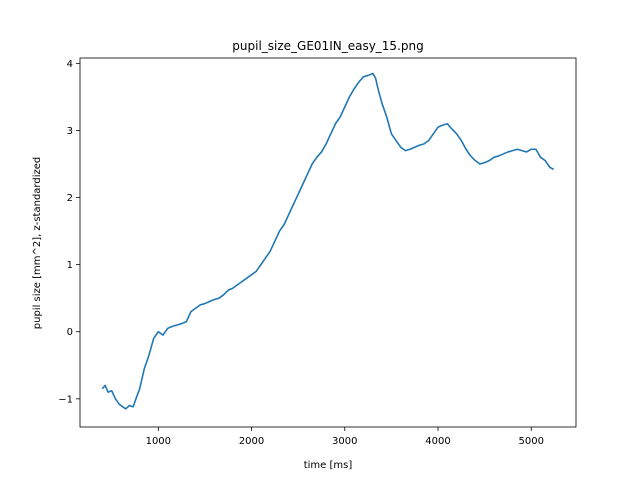  Describe the element at coordinates (69, 232) in the screenshot. I see `y-axis-ticks: −1 0 1 2 3 4` at that location.